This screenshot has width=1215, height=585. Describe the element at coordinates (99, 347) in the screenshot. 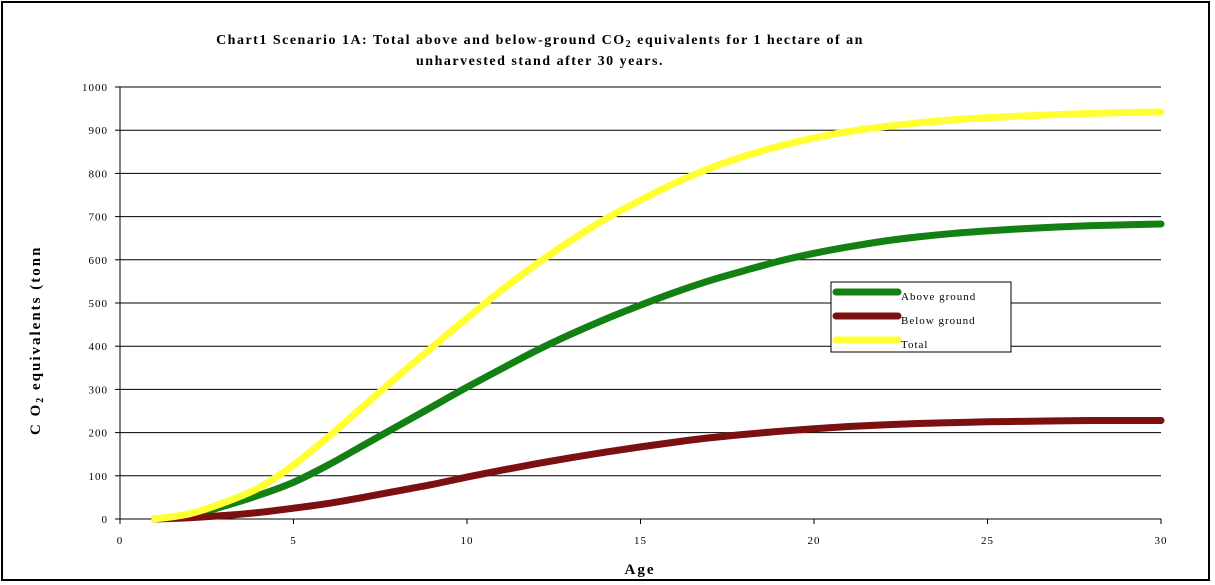

I see `y-tick-label: 400` at that location.